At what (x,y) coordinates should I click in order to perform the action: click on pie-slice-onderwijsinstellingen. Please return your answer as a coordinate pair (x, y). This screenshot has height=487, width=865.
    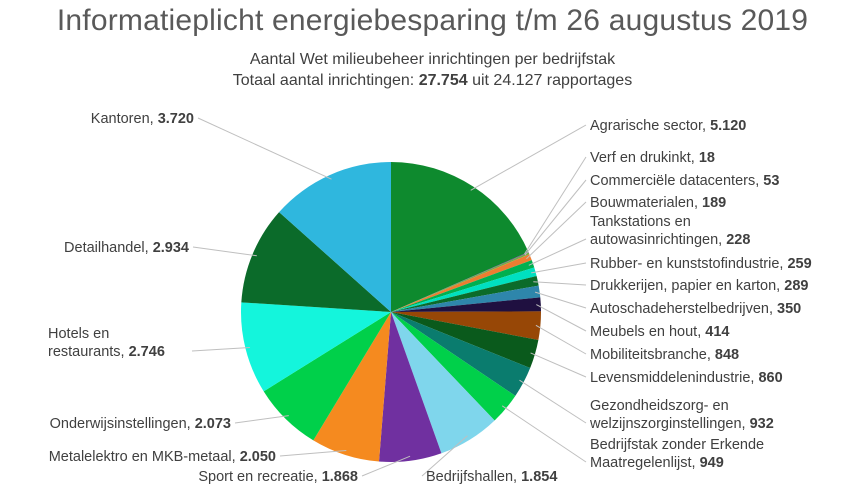
    Looking at the image, I should click on (327, 376).